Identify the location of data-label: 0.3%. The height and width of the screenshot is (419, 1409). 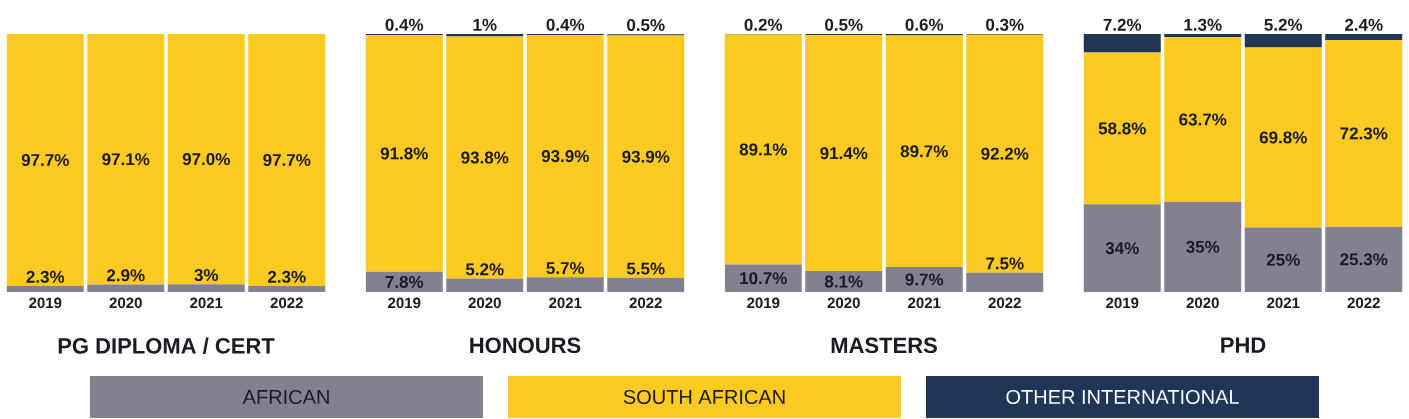
(1005, 24).